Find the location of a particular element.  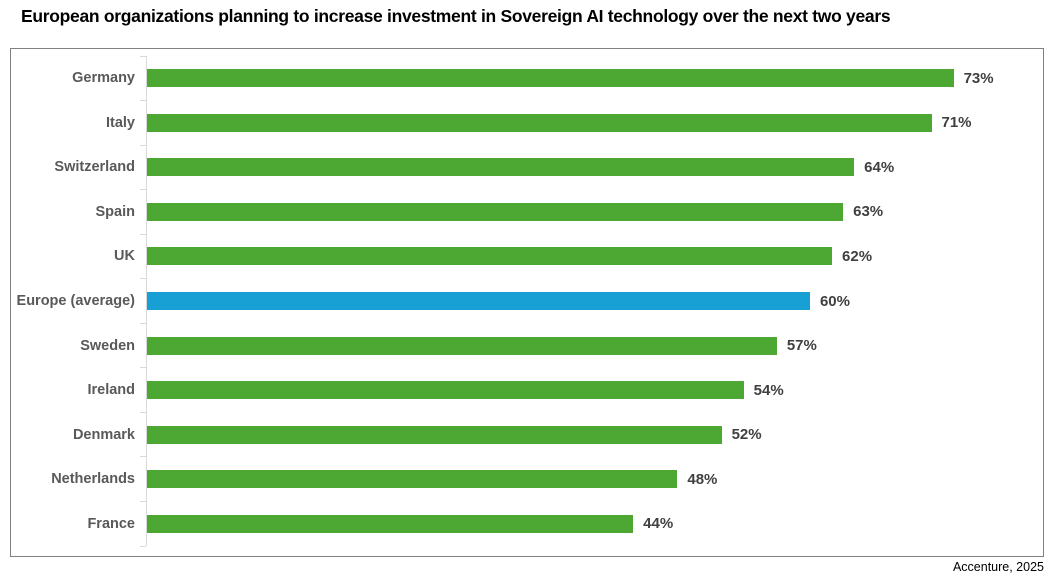

bar-track: 60% is located at coordinates (591, 301).